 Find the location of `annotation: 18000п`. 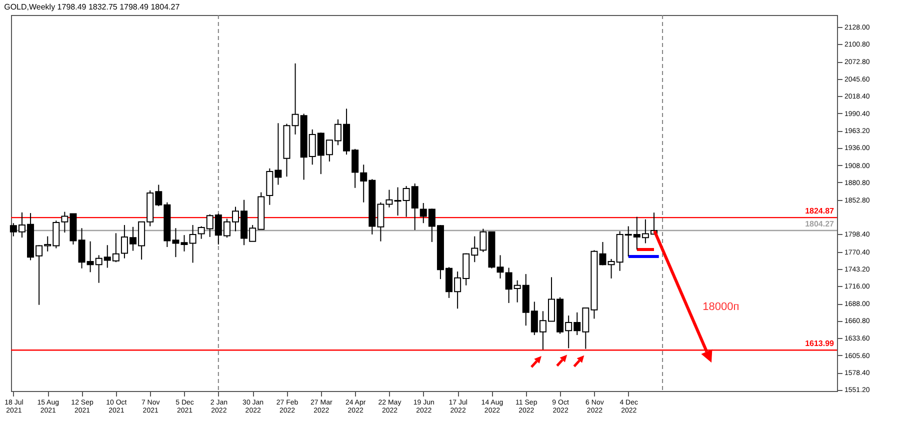

annotation: 18000п is located at coordinates (721, 306).